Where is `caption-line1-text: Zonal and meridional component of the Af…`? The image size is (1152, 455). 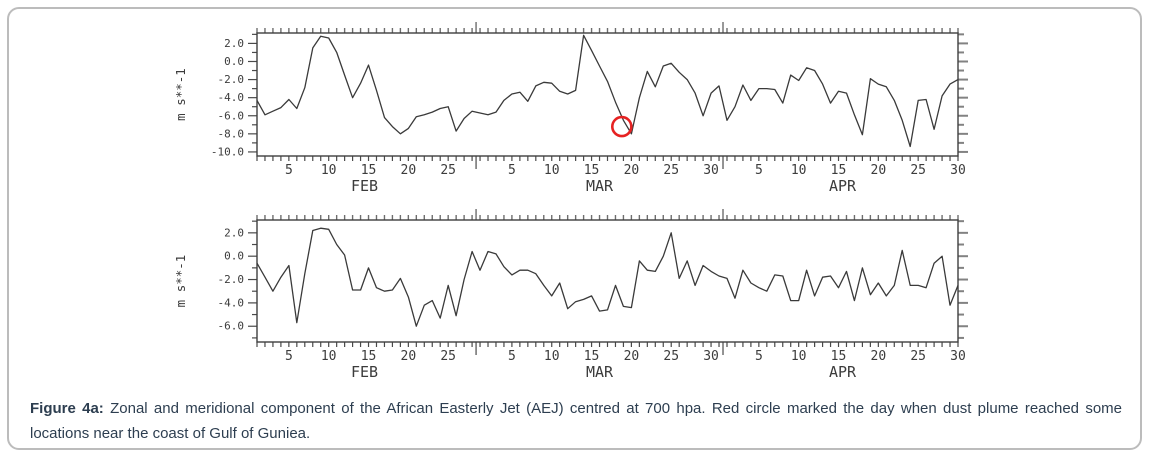
caption-line1-text: Zonal and meridional component of the Af… is located at coordinates (612, 408).